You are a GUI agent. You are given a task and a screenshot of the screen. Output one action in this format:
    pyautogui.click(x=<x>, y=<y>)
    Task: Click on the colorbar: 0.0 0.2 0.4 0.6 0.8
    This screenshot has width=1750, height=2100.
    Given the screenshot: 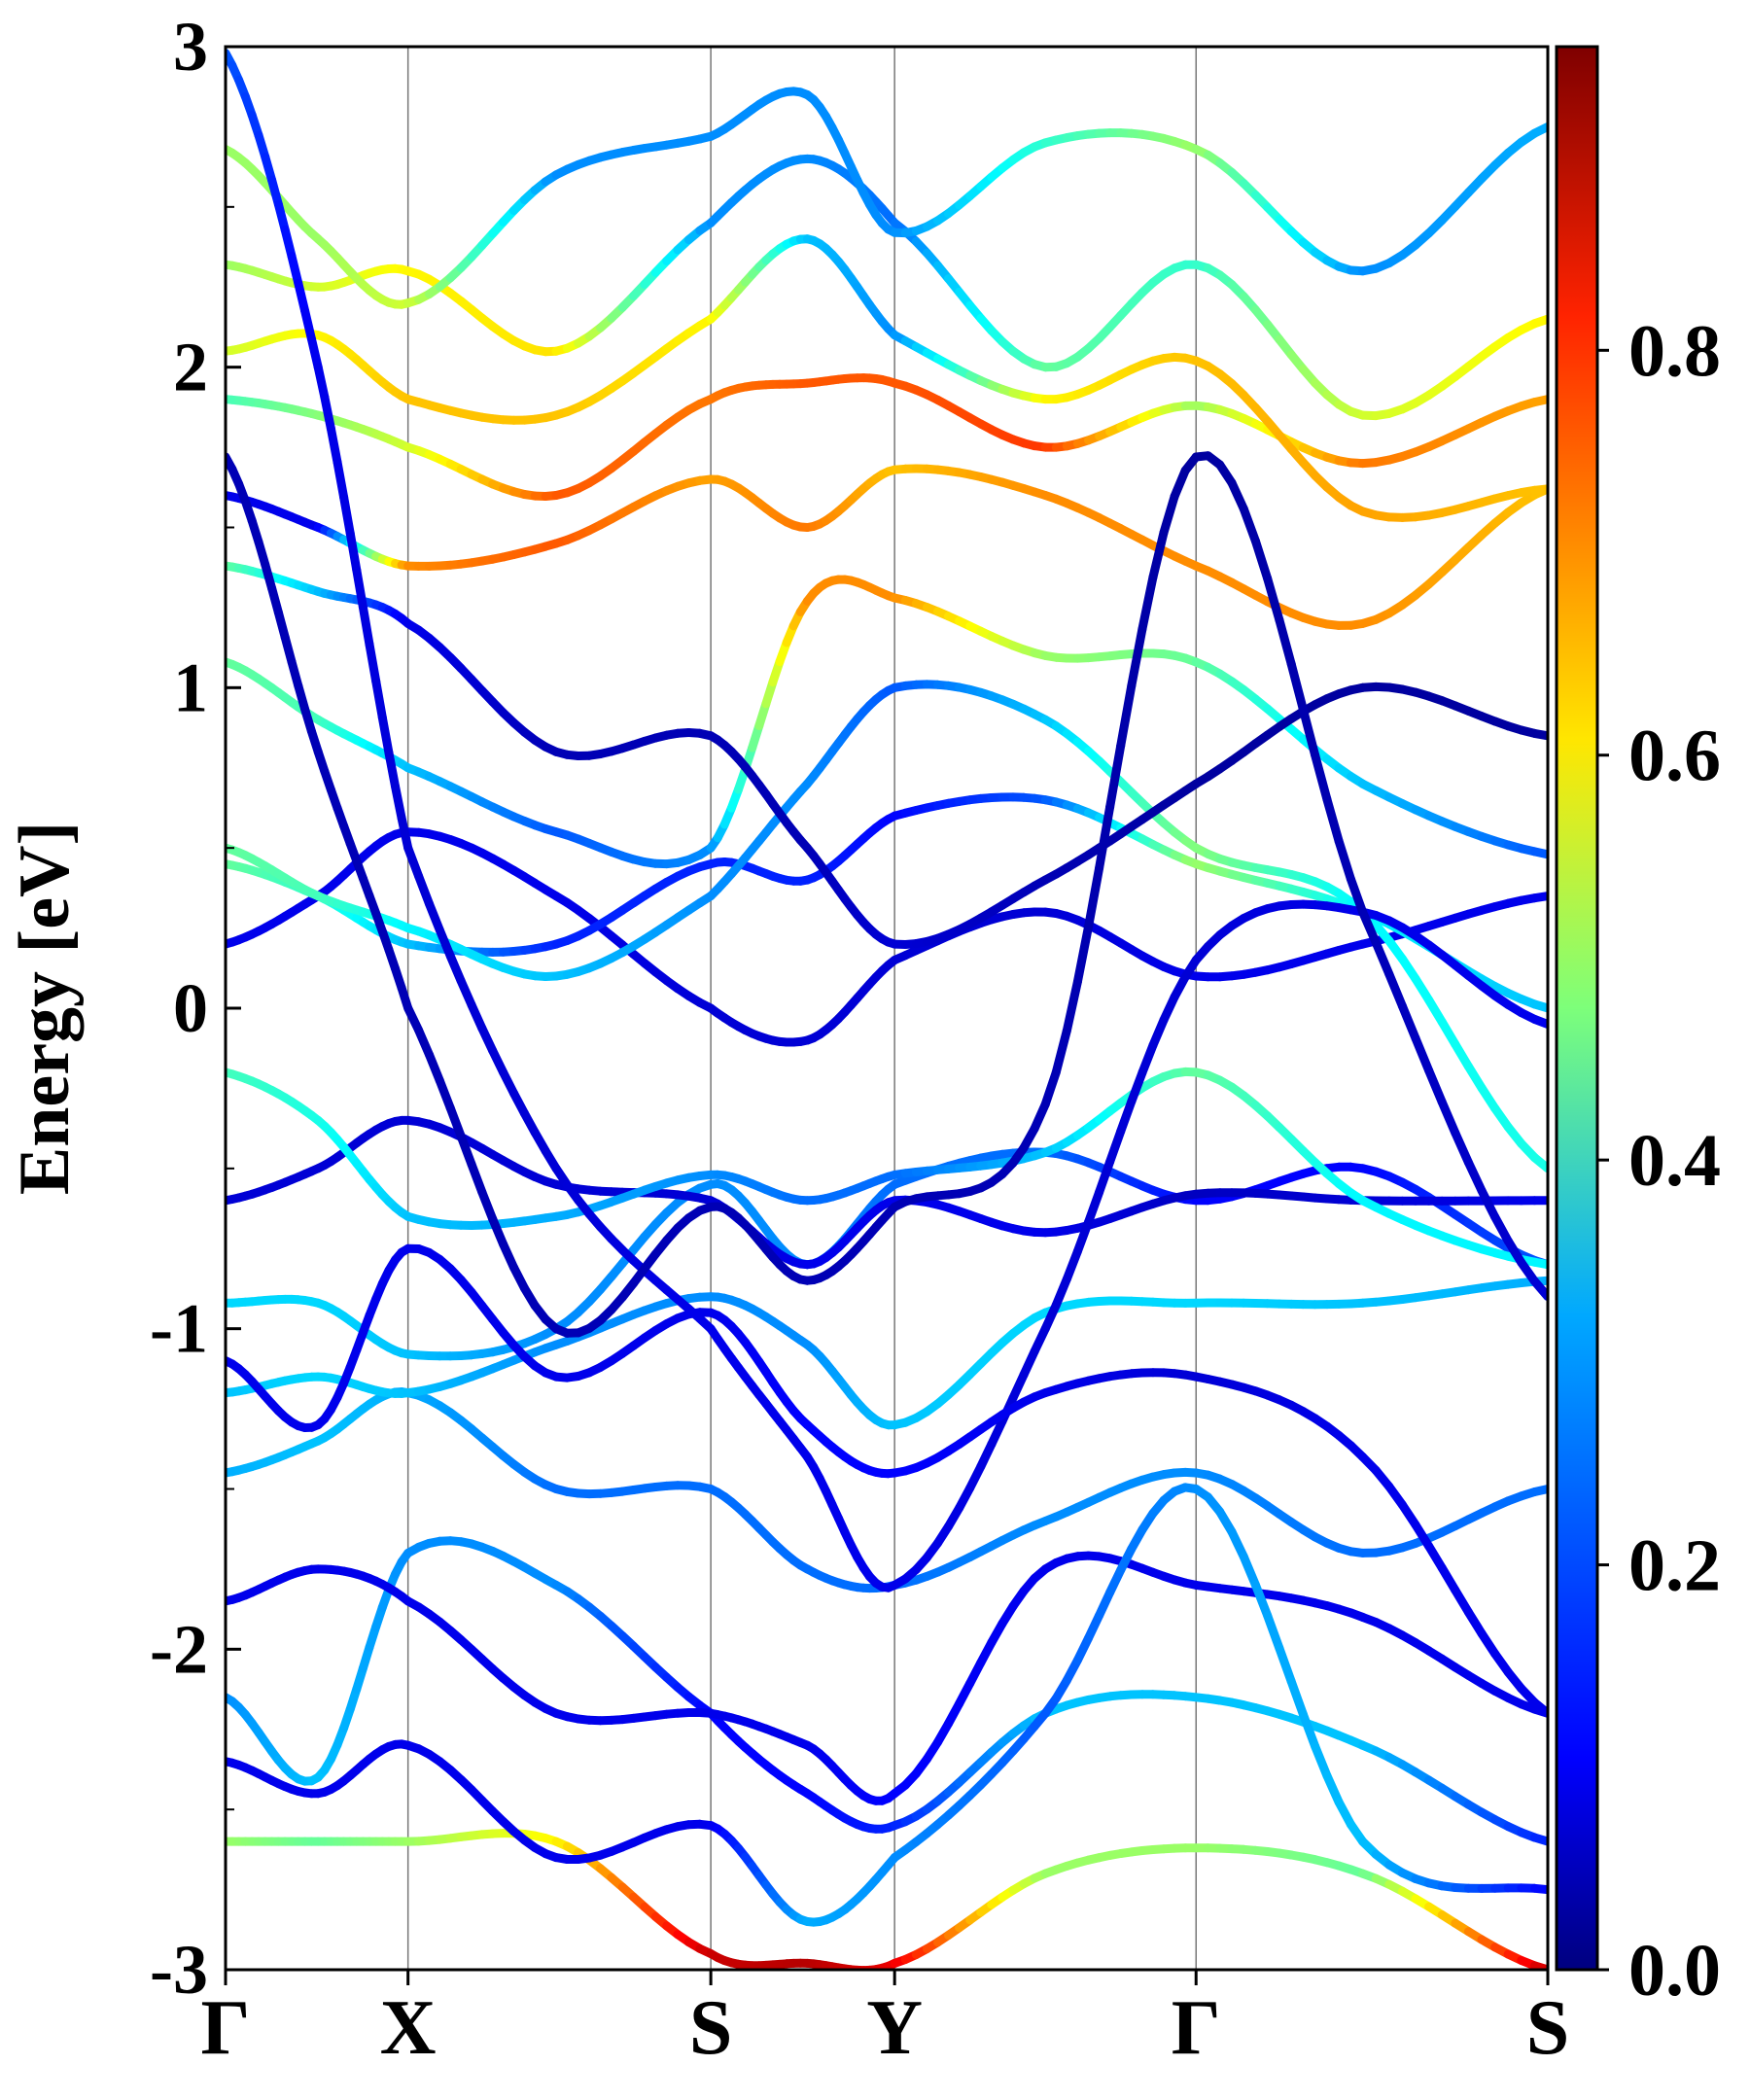 What is the action you would take?
    pyautogui.click(x=1638, y=1028)
    